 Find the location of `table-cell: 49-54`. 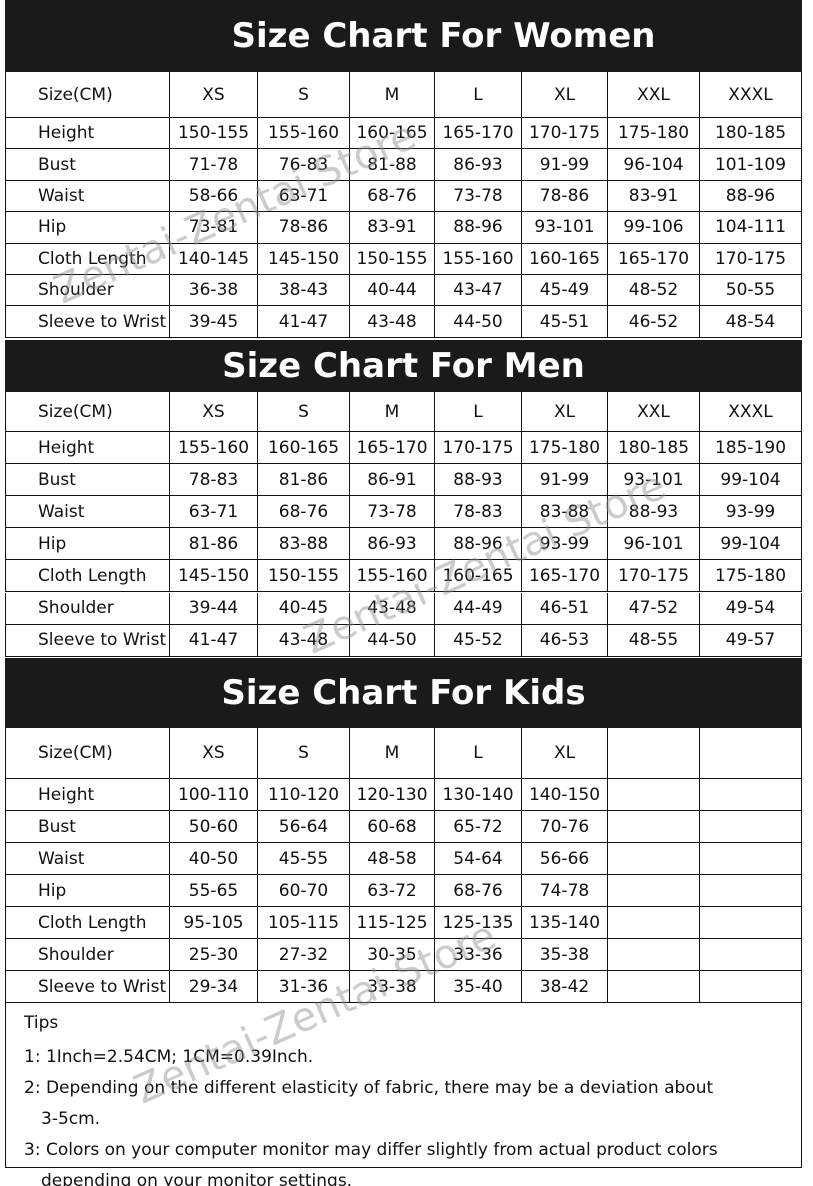

table-cell: 49-54 is located at coordinates (751, 608).